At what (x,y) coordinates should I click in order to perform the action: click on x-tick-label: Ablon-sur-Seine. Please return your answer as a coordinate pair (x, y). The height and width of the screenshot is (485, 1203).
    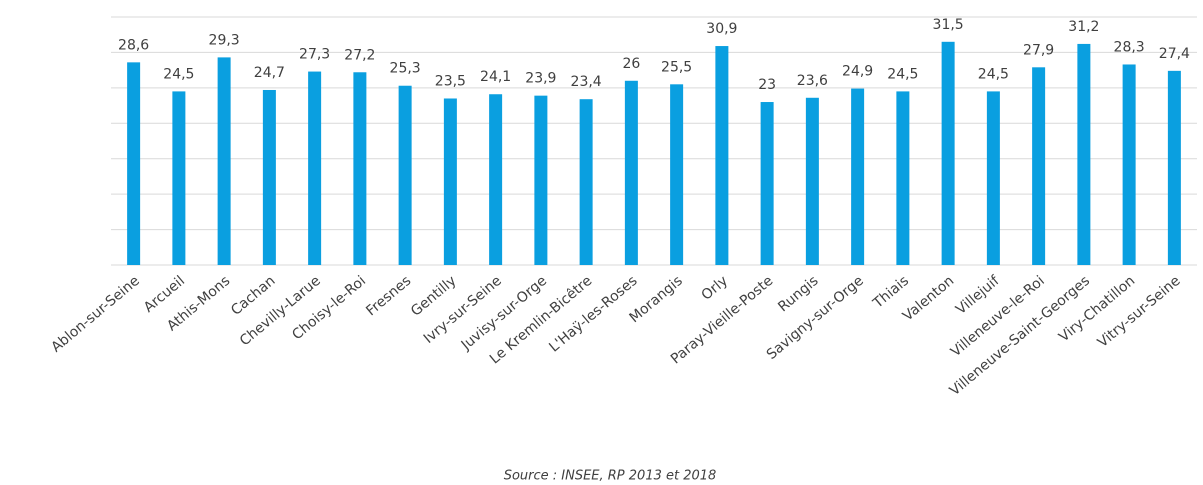
    Looking at the image, I should click on (95, 314).